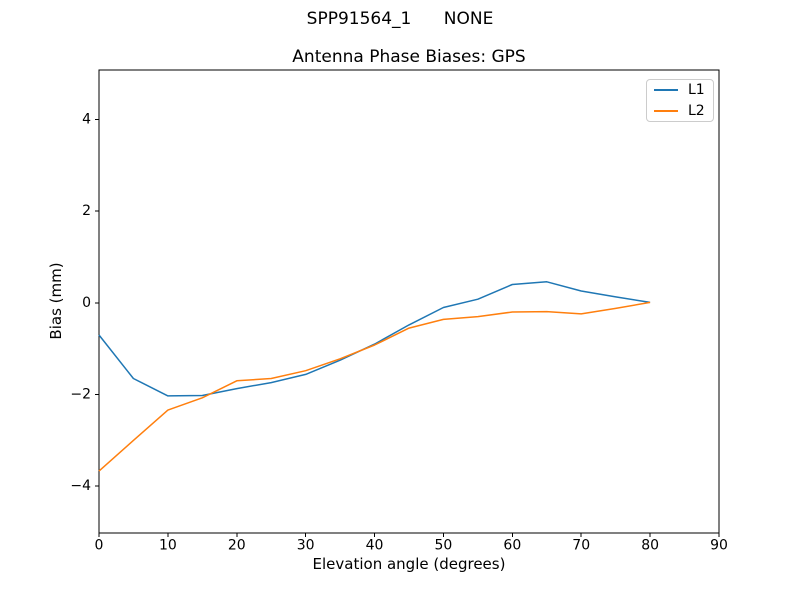 This screenshot has width=800, height=600. What do you see at coordinates (680, 111) in the screenshot?
I see `legend-item-l2: L2` at bounding box center [680, 111].